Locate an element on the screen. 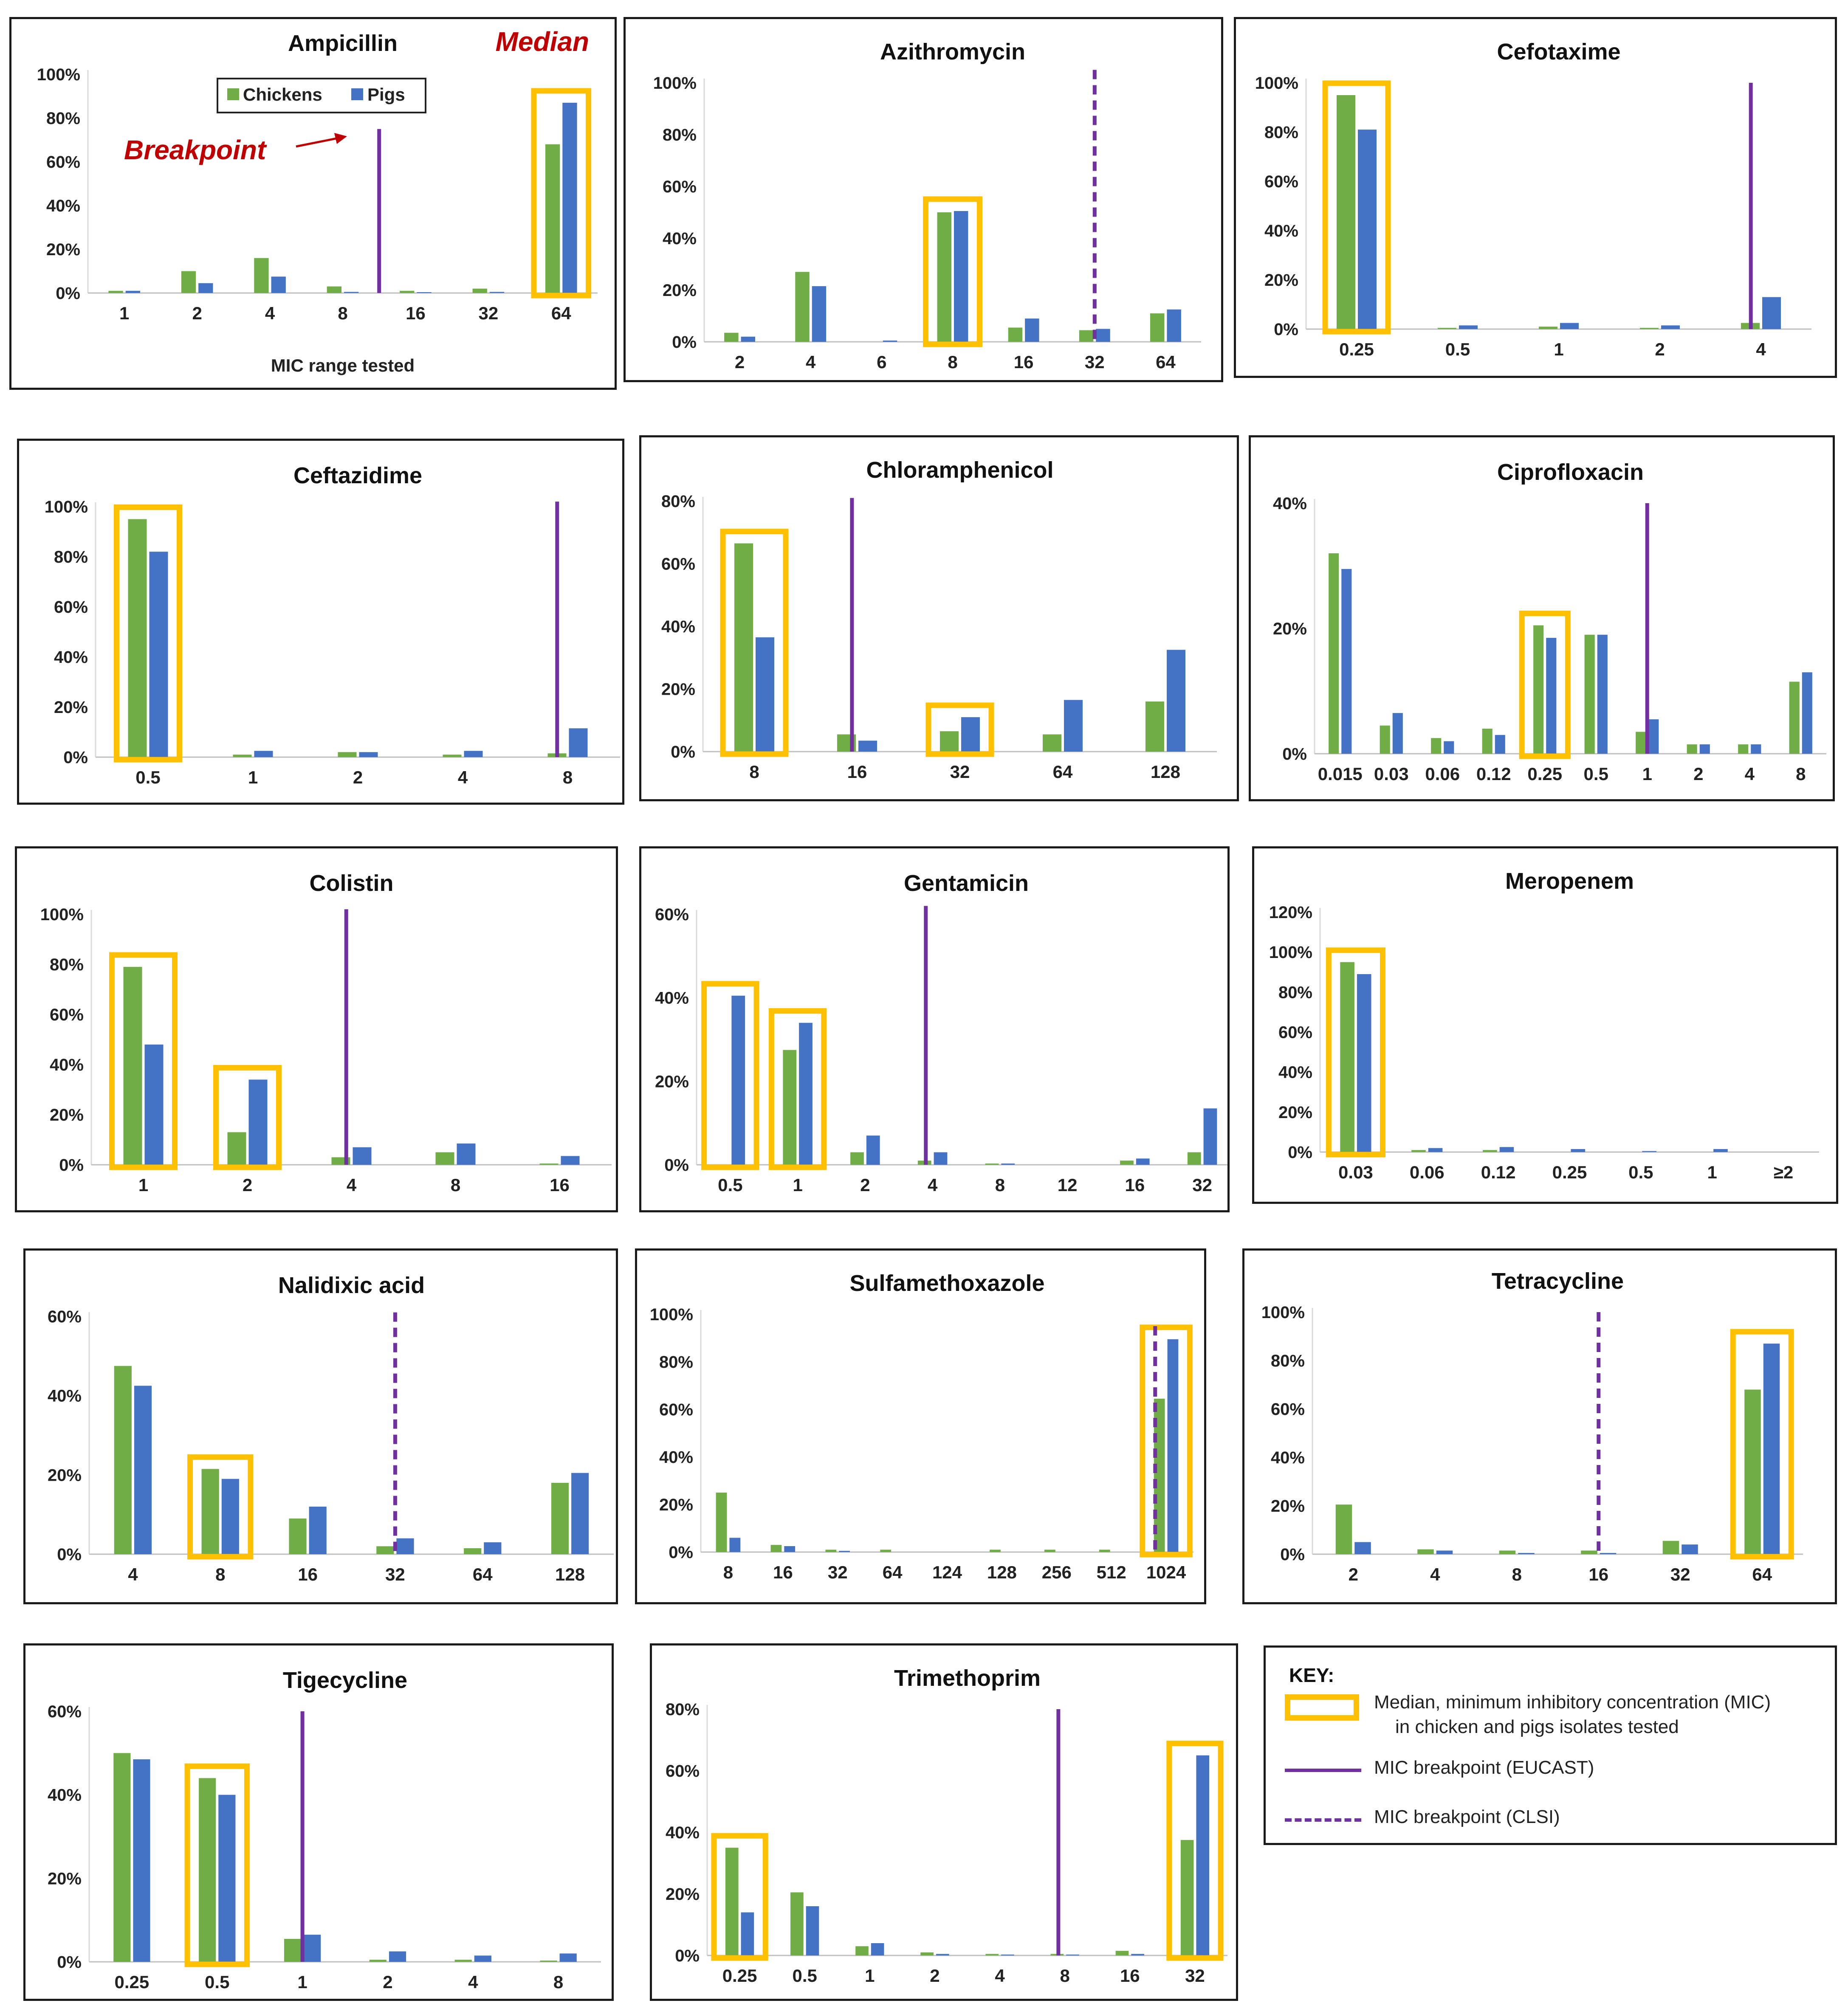  chart-panel-tigecycline: Tigecycline 0% 20% 40% 60% 0.25 0.5 1 2 4 8 is located at coordinates (318, 1822).